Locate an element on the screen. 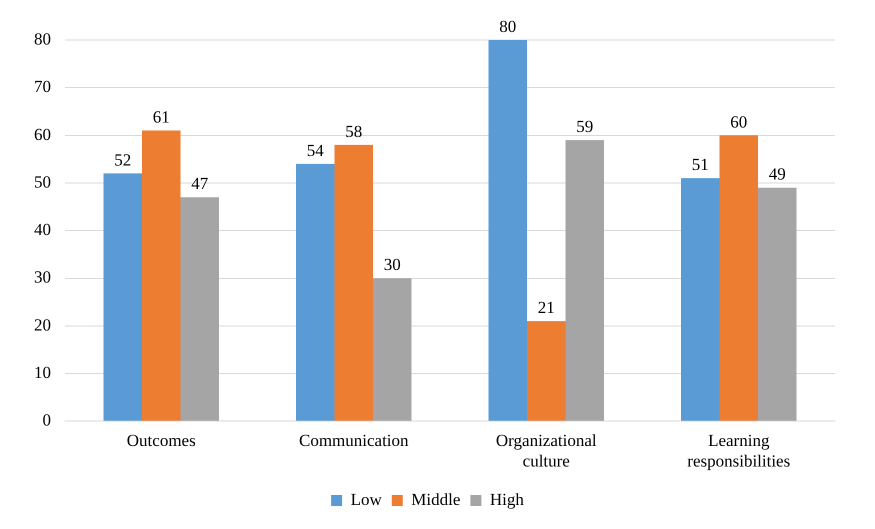 This screenshot has height=529, width=875. x-tick-label: Outcomes is located at coordinates (161, 440).